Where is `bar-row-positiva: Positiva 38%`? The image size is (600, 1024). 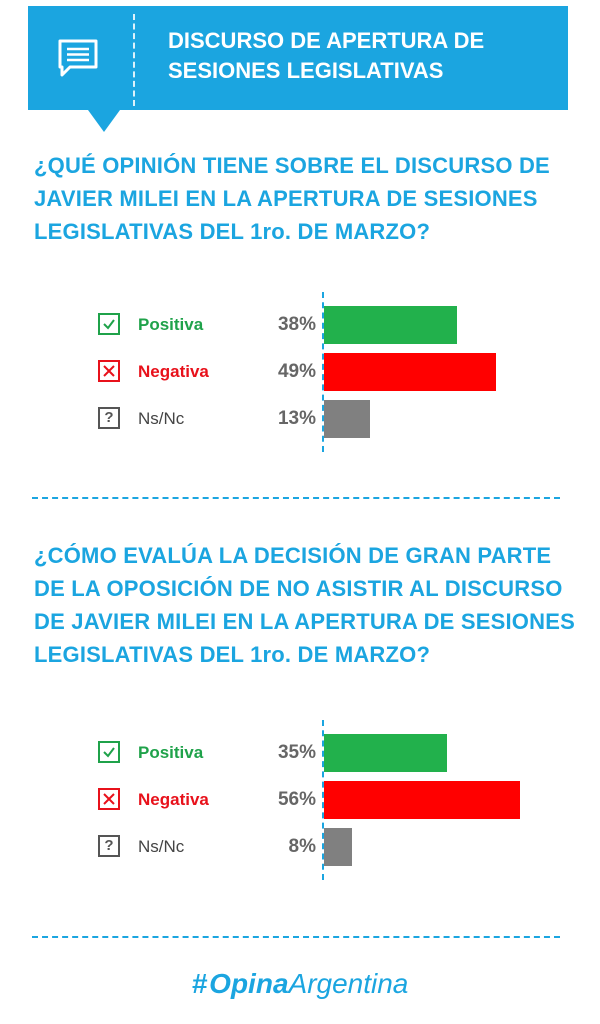
bar-row-positiva: Positiva 38% is located at coordinates (300, 326).